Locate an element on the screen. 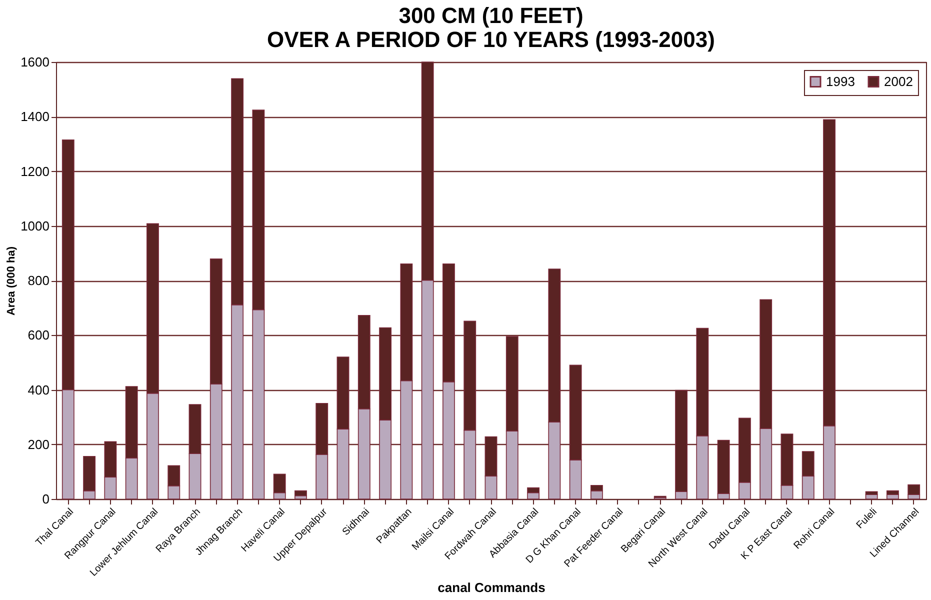 Image resolution: width=931 pixels, height=600 pixels. legend-label: 2002 is located at coordinates (898, 81).